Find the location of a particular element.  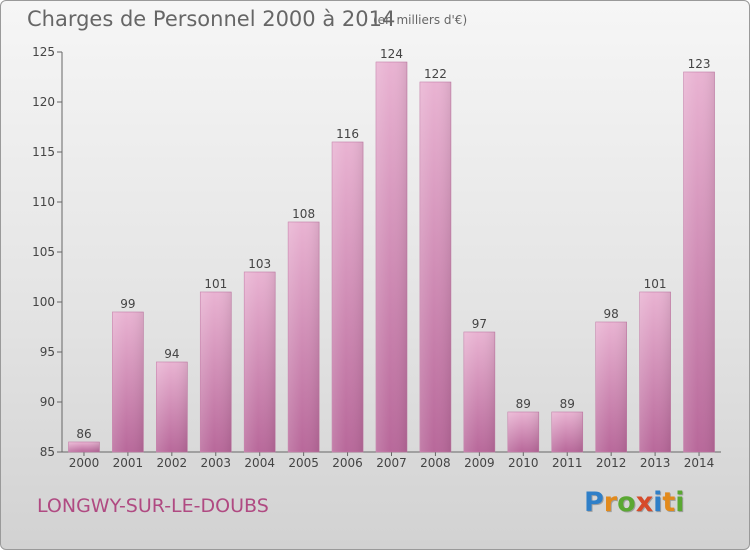

x-tick-label: 2004 is located at coordinates (259, 463).